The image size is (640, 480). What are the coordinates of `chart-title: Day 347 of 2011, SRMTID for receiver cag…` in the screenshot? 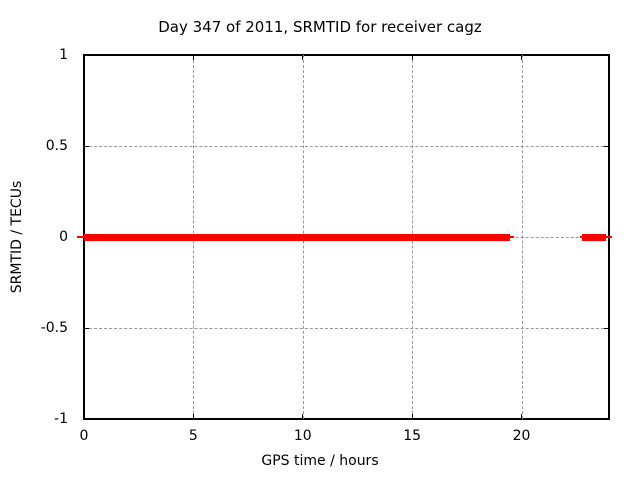 It's located at (320, 27).